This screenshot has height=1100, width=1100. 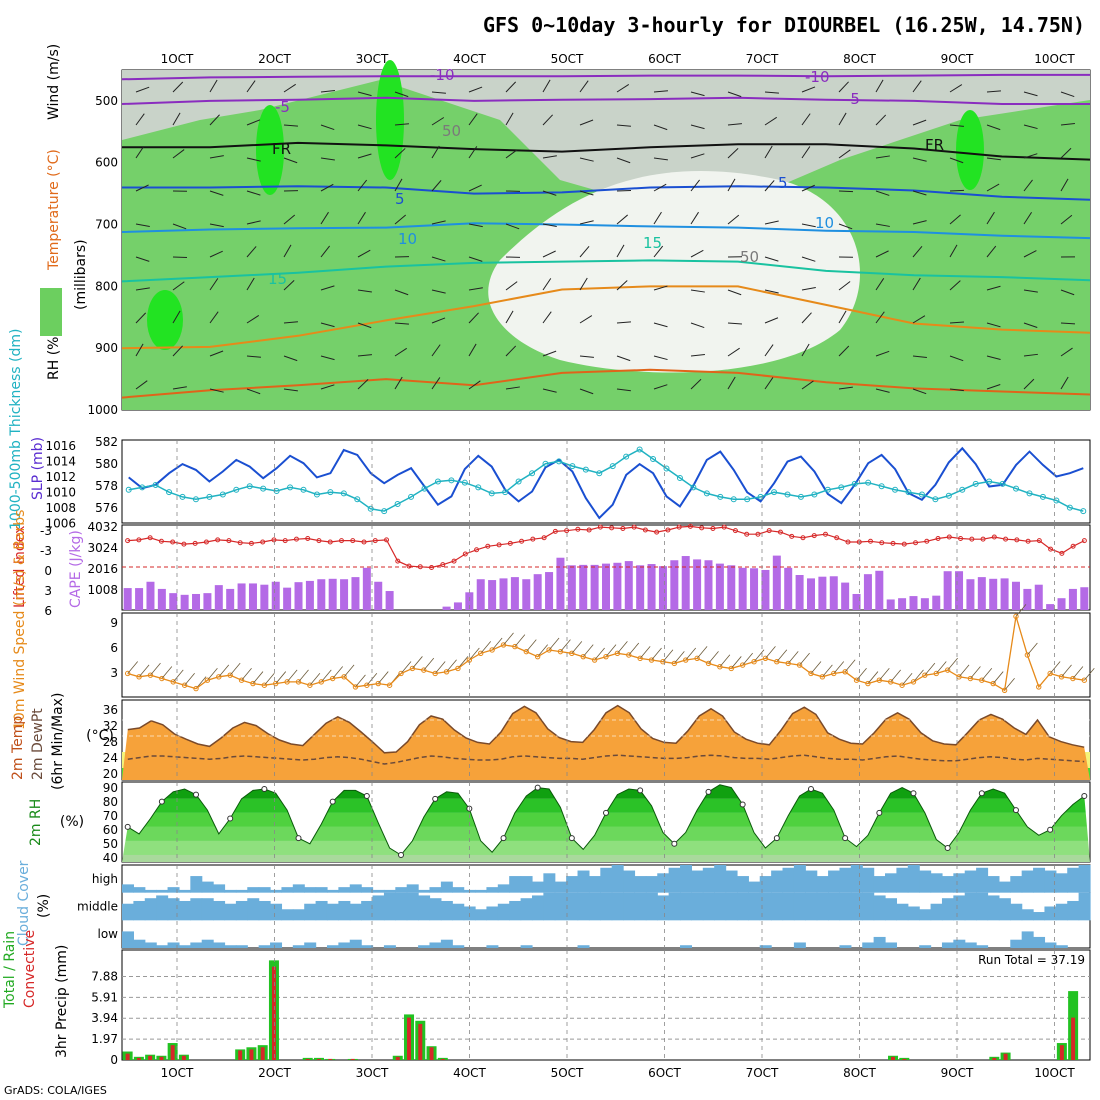 What do you see at coordinates (639, 449) in the screenshot?
I see `thickness-point` at bounding box center [639, 449].